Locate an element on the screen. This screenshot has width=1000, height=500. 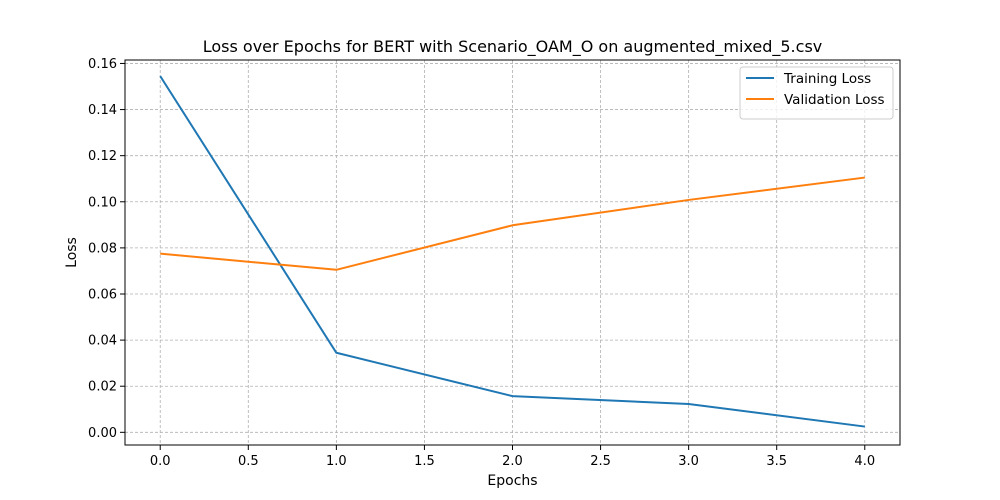
y-axis: 0.00 0.02 0.04 0.06 0.08 0.10 0.12 0.14 0.16 is located at coordinates (106, 249).